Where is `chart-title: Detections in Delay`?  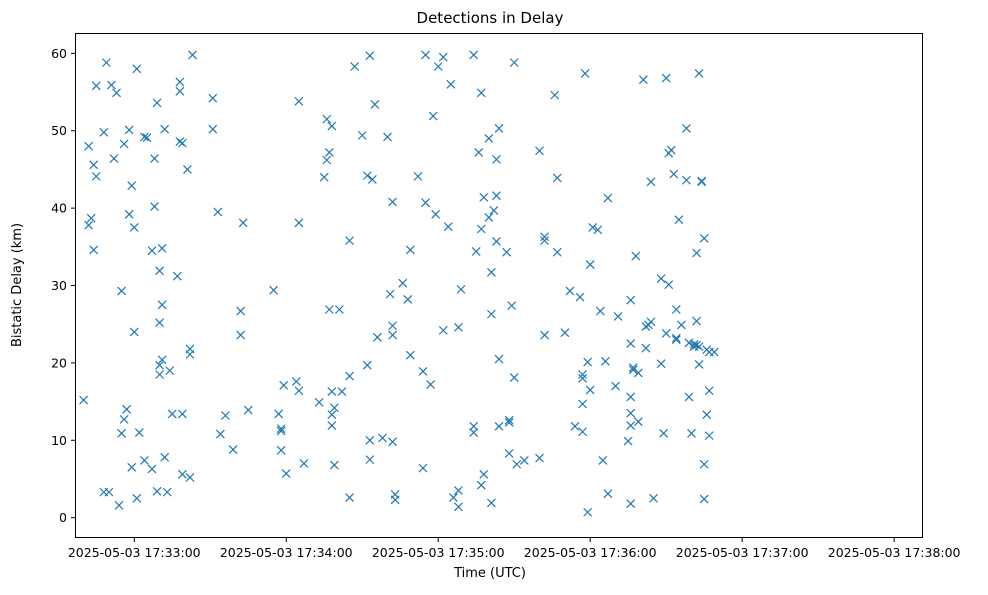
chart-title: Detections in Delay is located at coordinates (490, 18).